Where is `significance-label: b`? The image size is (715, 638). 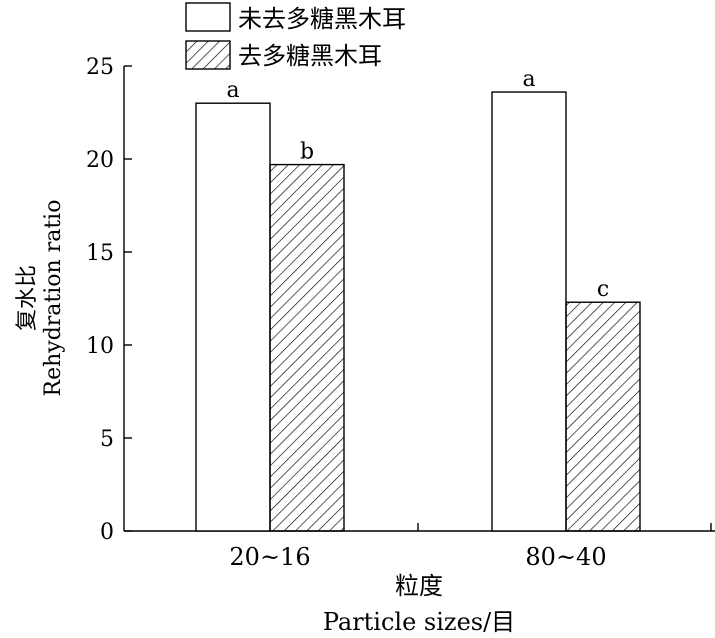 significance-label: b is located at coordinates (307, 152).